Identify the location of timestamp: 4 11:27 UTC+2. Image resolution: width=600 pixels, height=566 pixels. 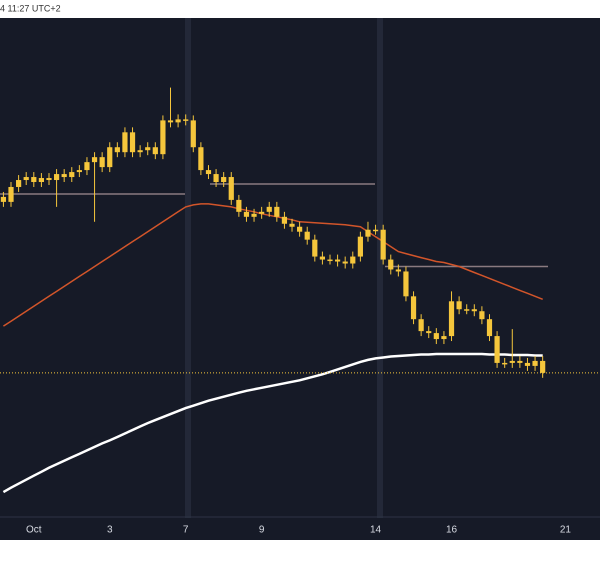
(30, 8).